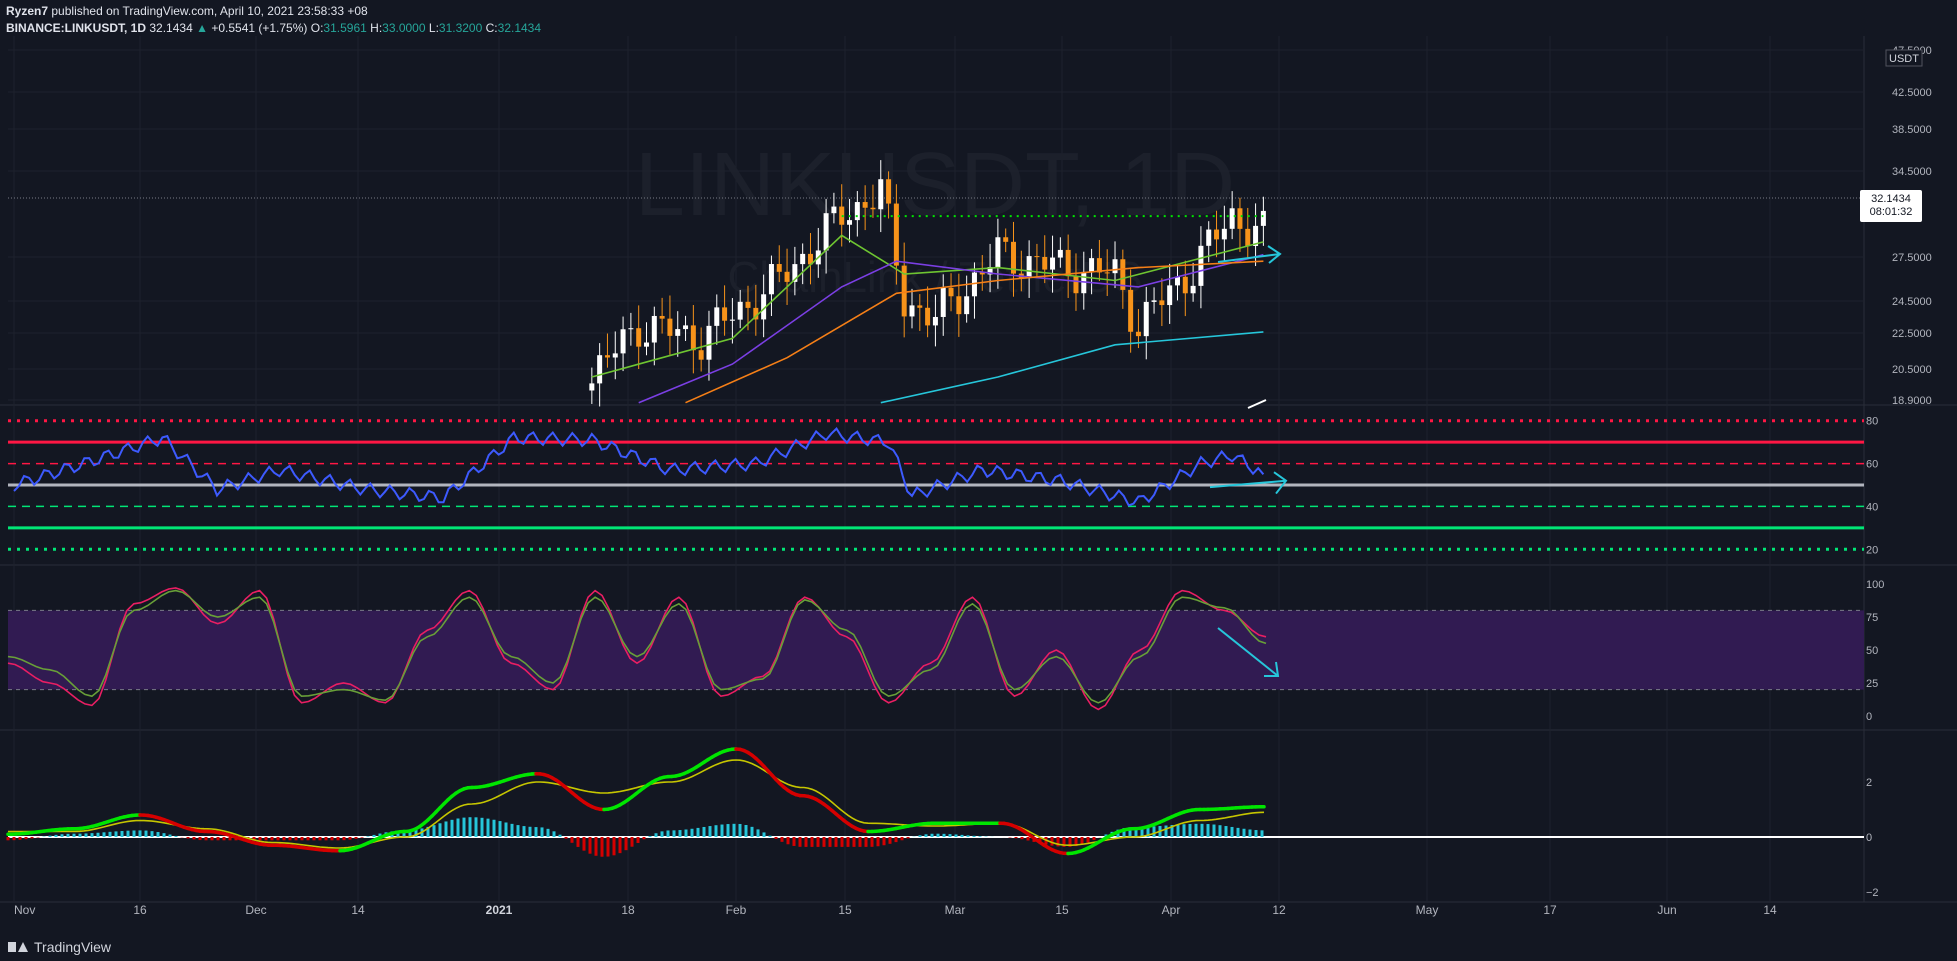  I want to click on time-tick-label: 2021, so click(499, 910).